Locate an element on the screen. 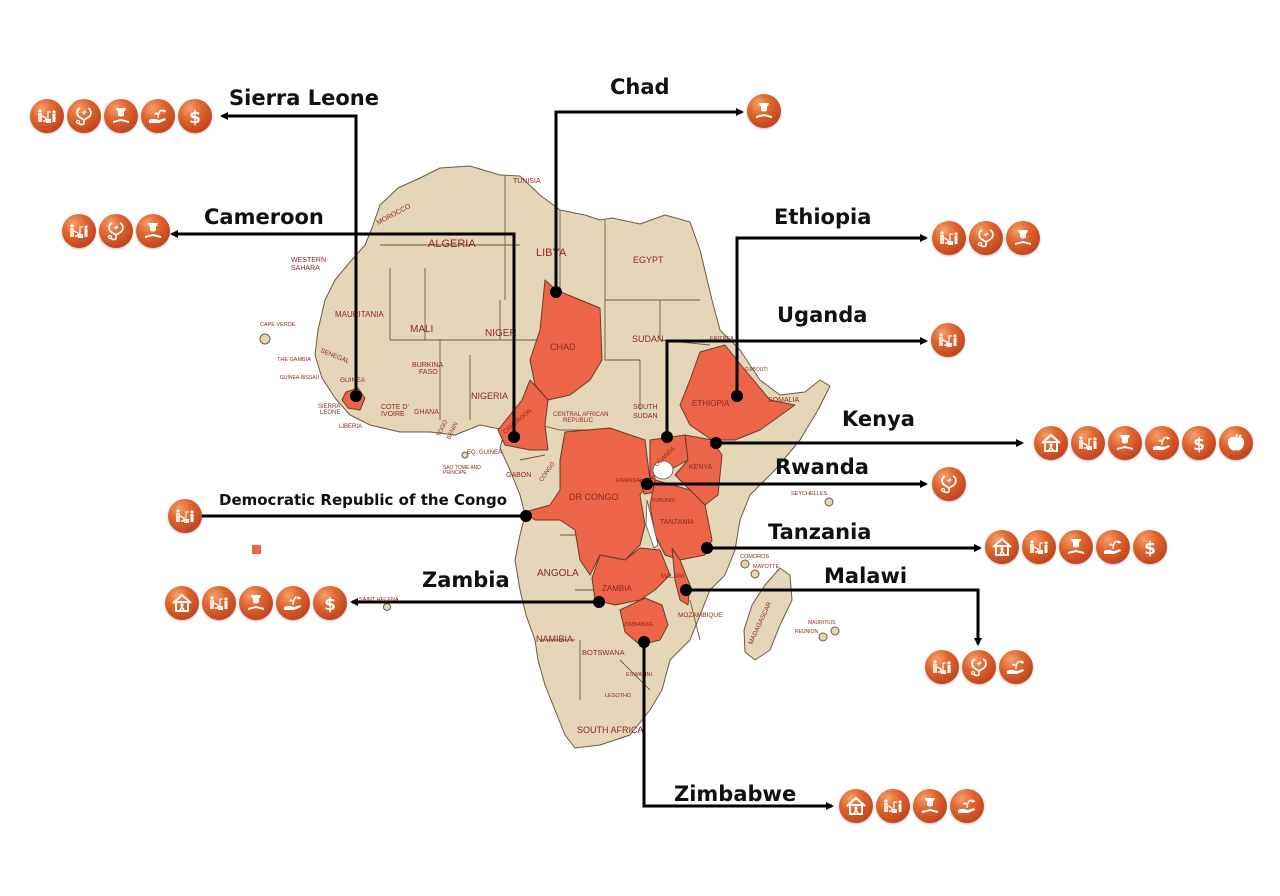  svg-text: GUINEA-BISSAU is located at coordinates (300, 378).